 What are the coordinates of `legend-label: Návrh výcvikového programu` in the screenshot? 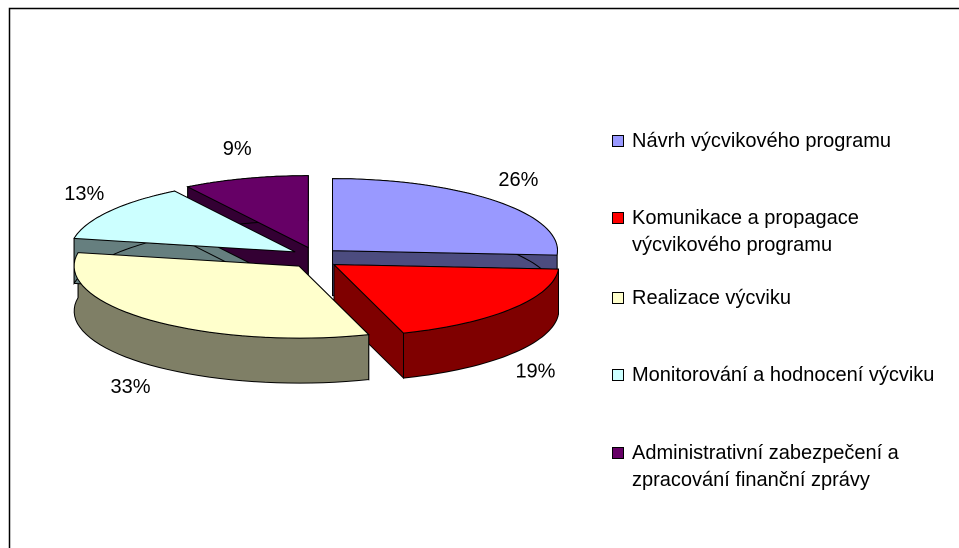 It's located at (761, 141).